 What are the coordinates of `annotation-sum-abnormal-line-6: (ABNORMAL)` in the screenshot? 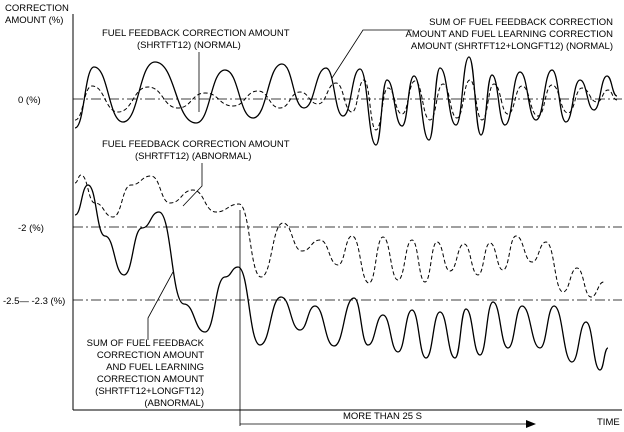 It's located at (174, 403).